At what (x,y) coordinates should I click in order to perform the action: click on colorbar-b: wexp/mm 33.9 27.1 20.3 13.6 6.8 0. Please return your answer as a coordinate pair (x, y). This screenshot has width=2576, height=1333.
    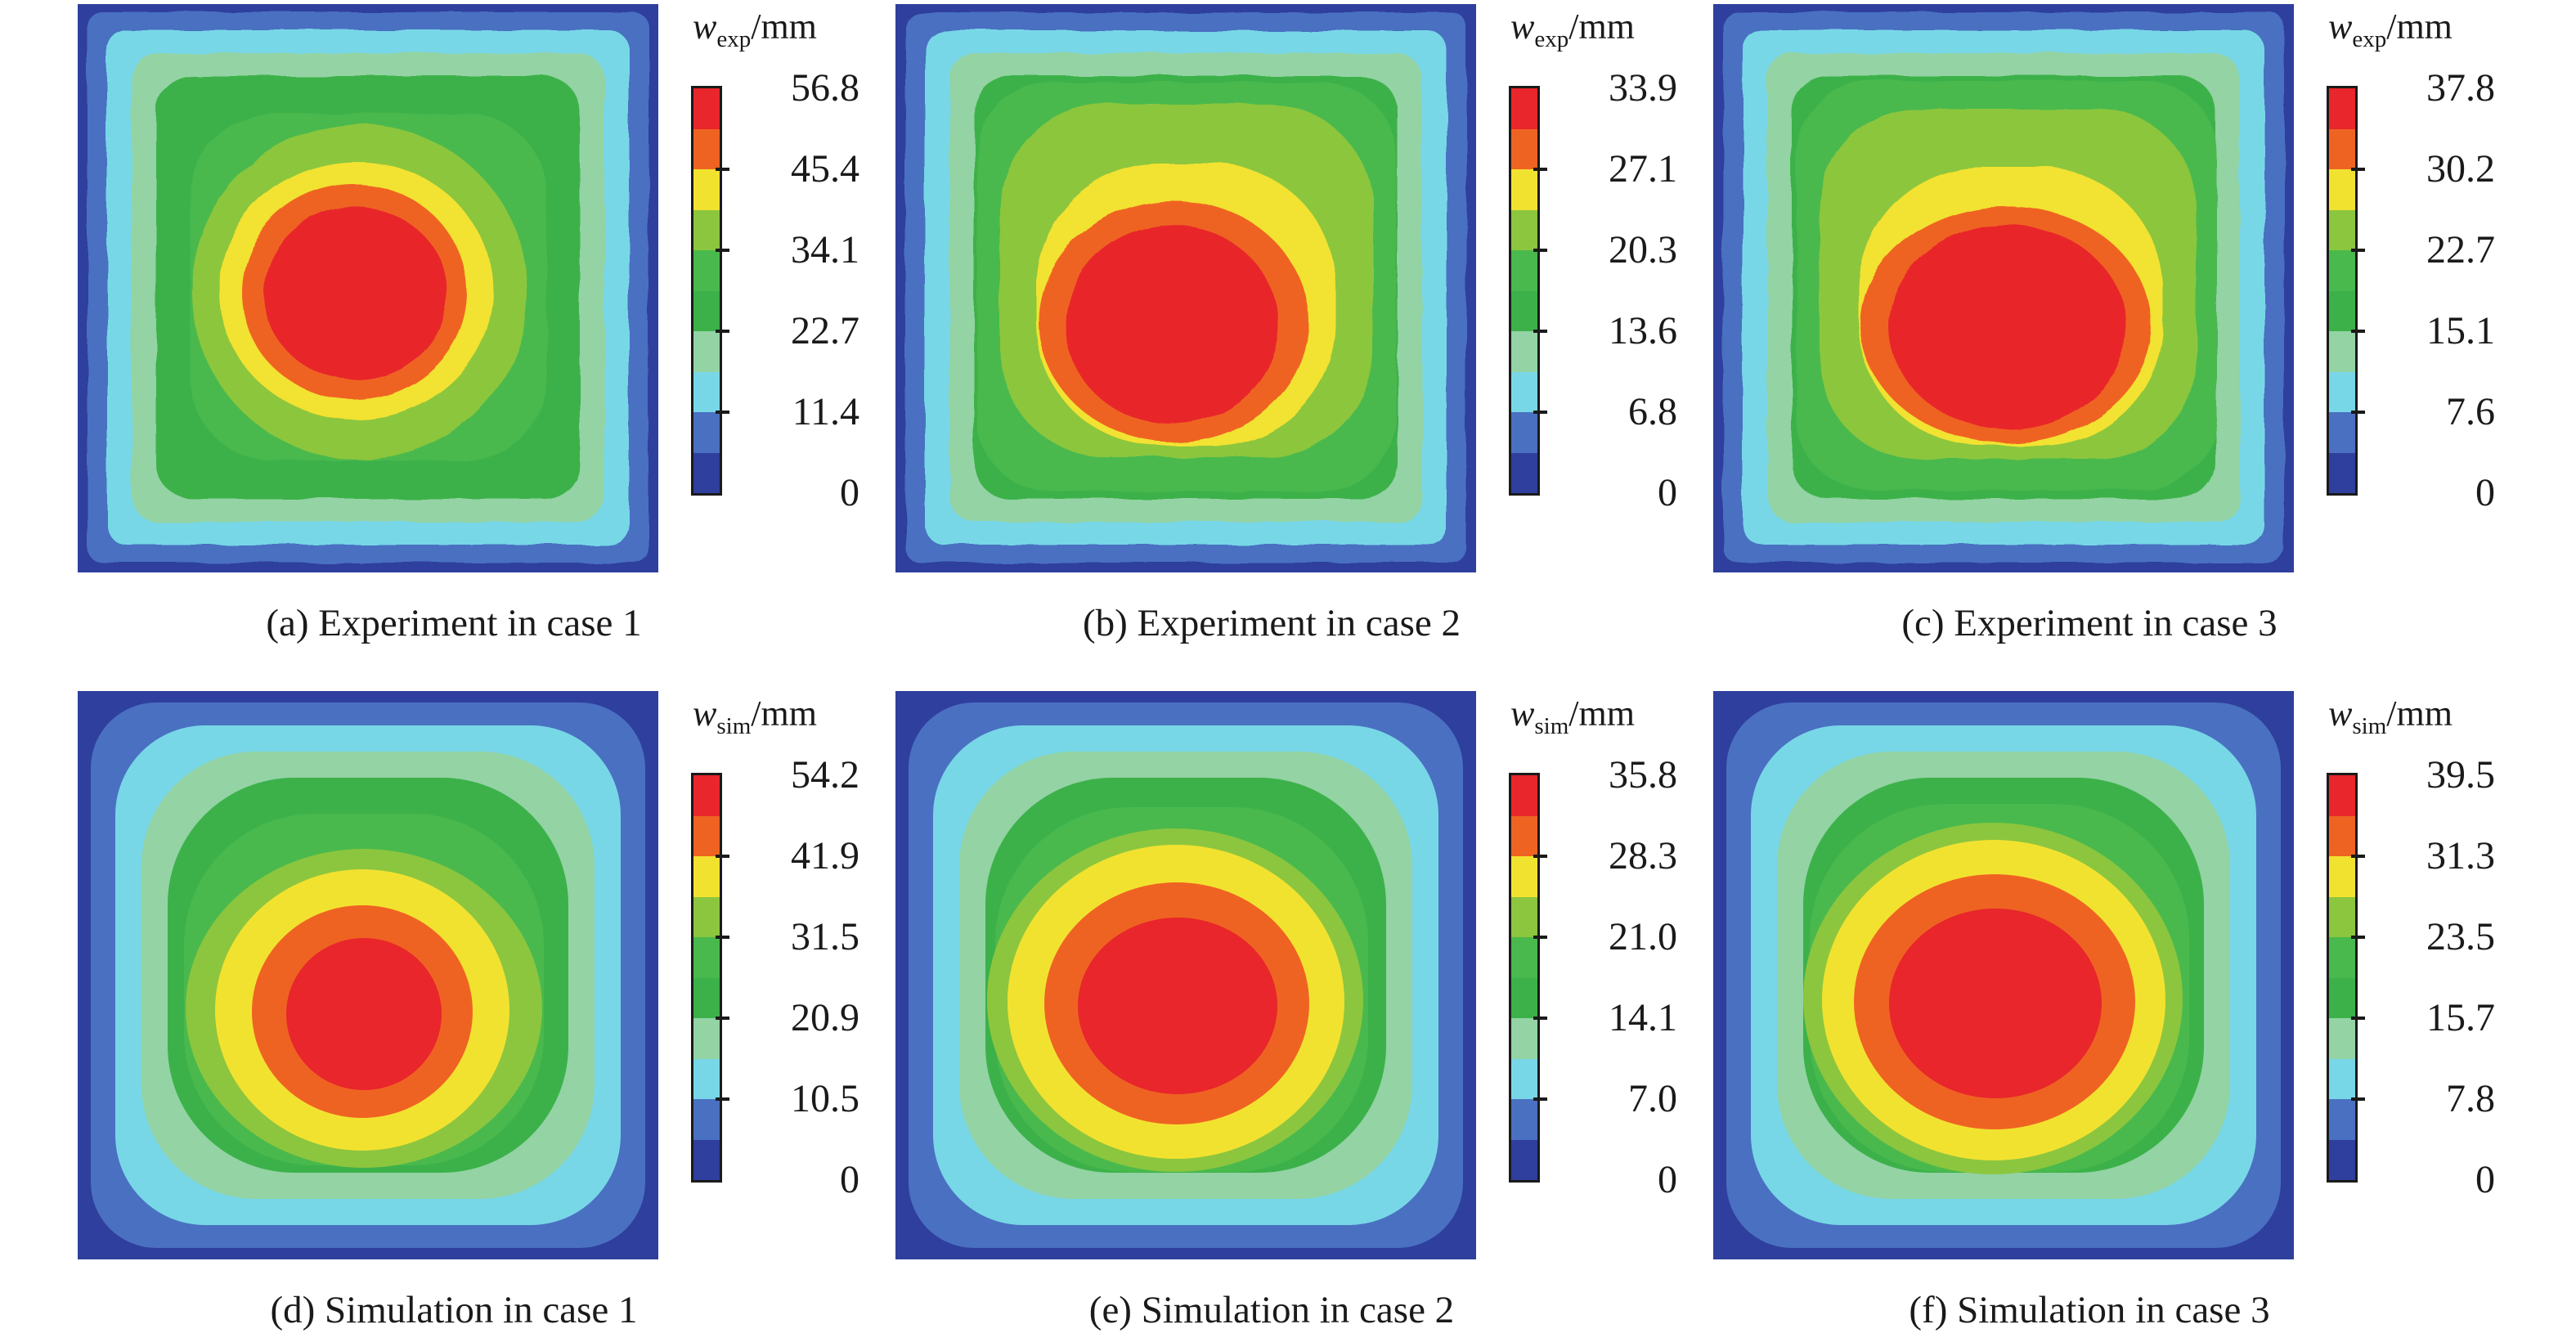
    Looking at the image, I should click on (1597, 295).